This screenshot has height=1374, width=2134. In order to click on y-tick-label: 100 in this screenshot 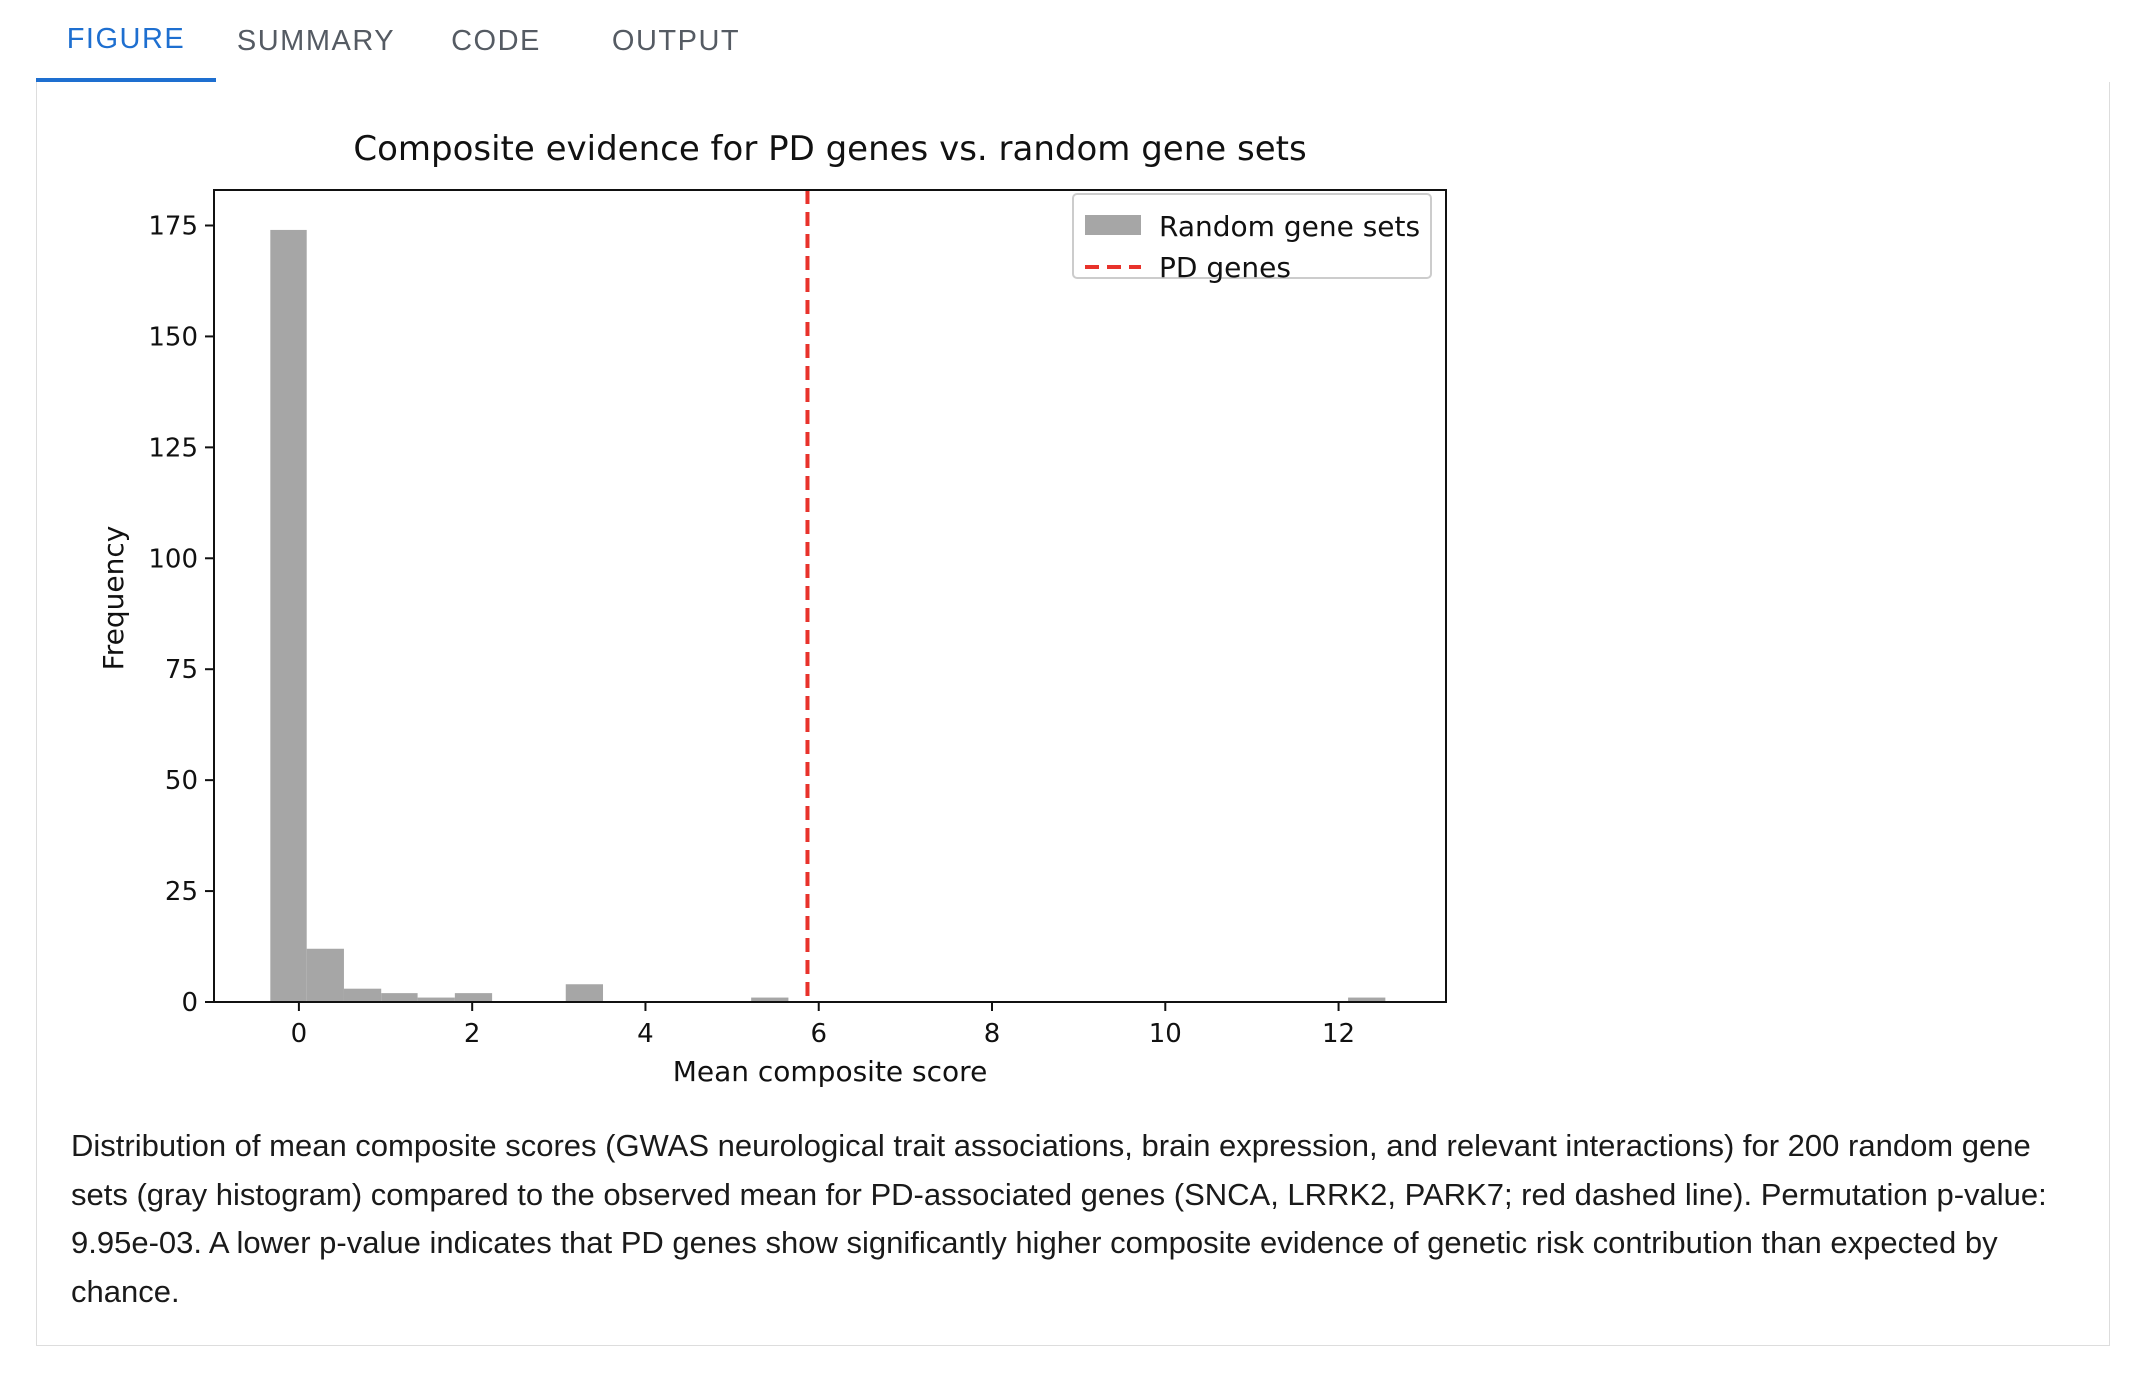, I will do `click(173, 559)`.